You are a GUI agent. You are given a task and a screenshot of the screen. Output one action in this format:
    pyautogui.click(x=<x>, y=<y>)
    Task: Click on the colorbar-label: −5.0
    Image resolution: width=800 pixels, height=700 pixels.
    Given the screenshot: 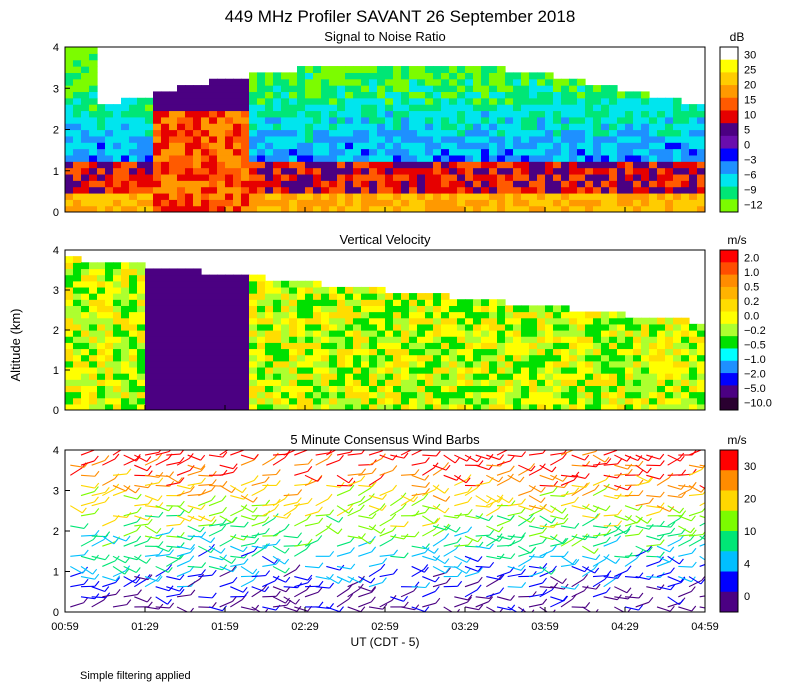 What is the action you would take?
    pyautogui.click(x=755, y=389)
    